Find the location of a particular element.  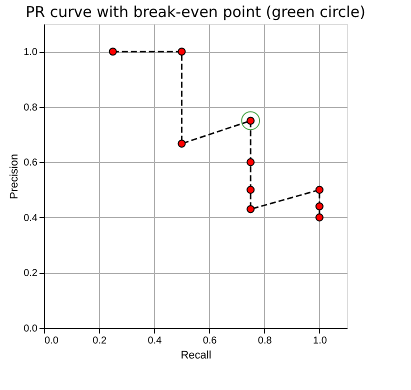

chart-title: PR curve with break-even point (green circle) is located at coordinates (196, 12).